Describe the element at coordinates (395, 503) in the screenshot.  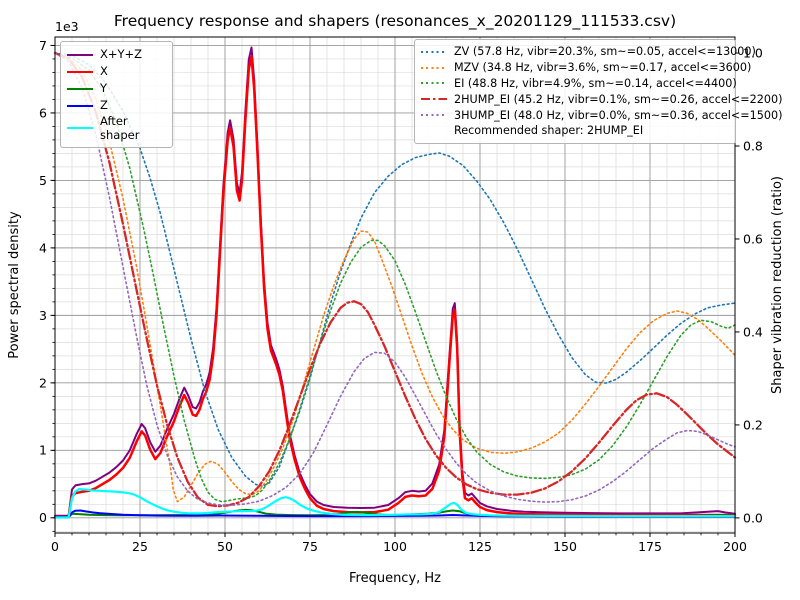
I see `series-after-shaper` at that location.